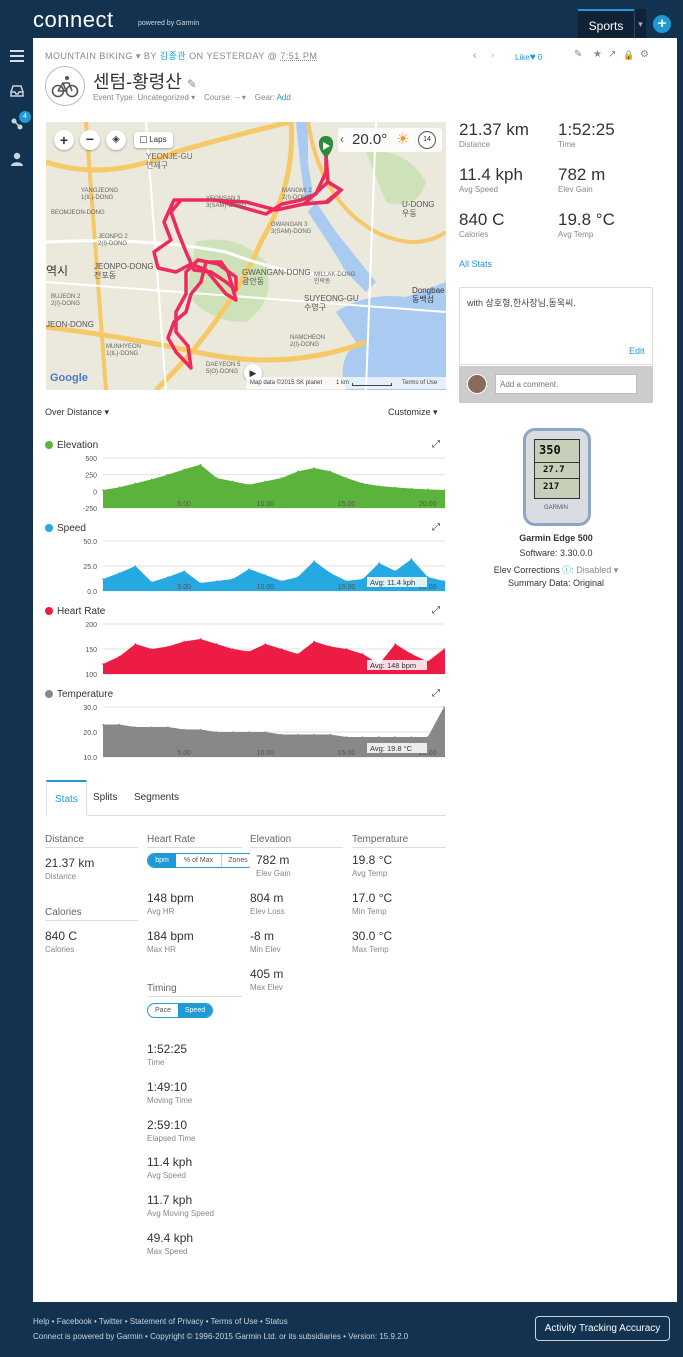 The width and height of the screenshot is (683, 1357). I want to click on activity-title: 센텀-황령산 ✎, so click(145, 82).